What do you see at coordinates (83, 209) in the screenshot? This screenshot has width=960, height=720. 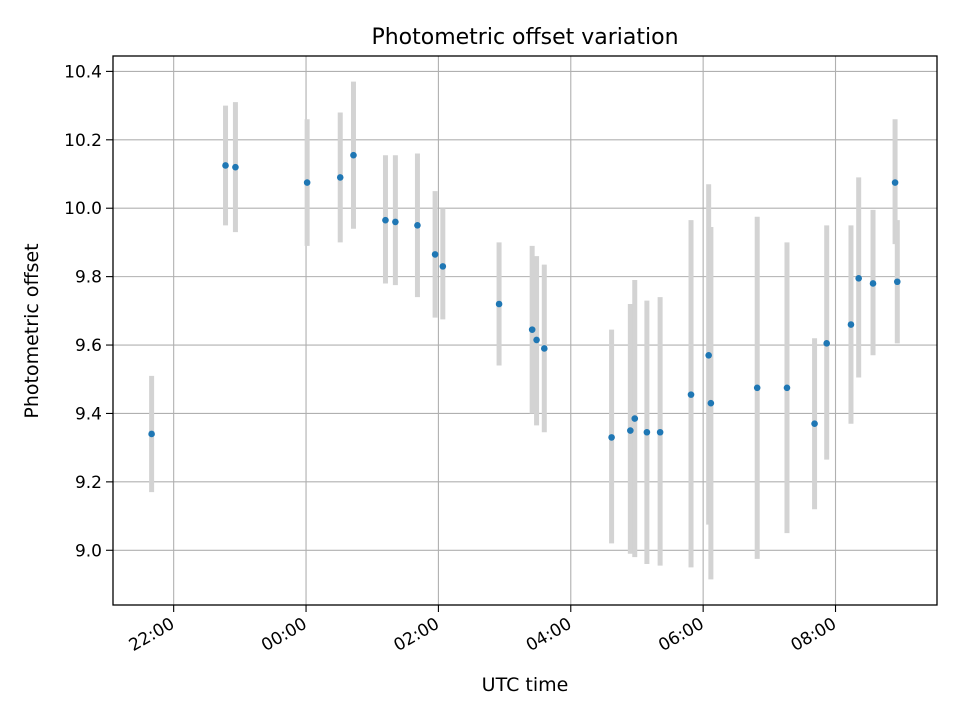 I see `y-tick-label: 10.0` at bounding box center [83, 209].